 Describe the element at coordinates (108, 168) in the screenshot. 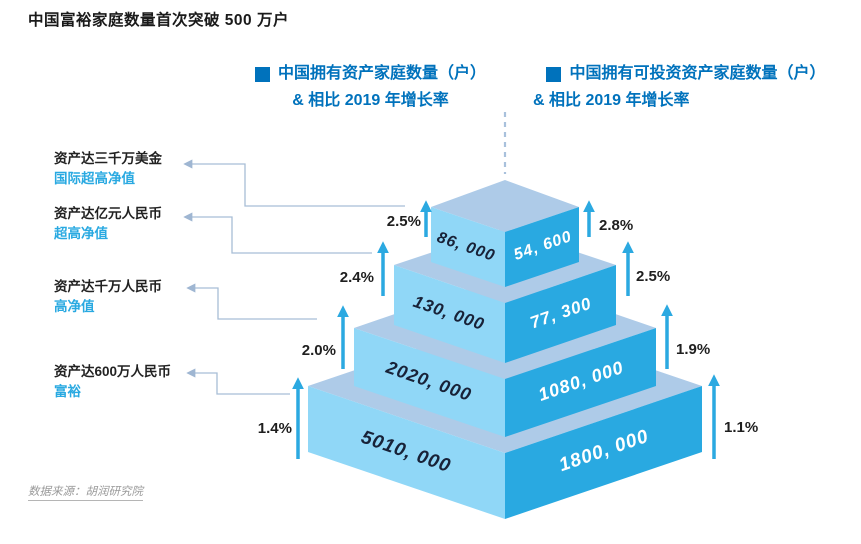

I see `category-label-intl-uhnw: 资产达三千万美金 国际超高净值` at that location.